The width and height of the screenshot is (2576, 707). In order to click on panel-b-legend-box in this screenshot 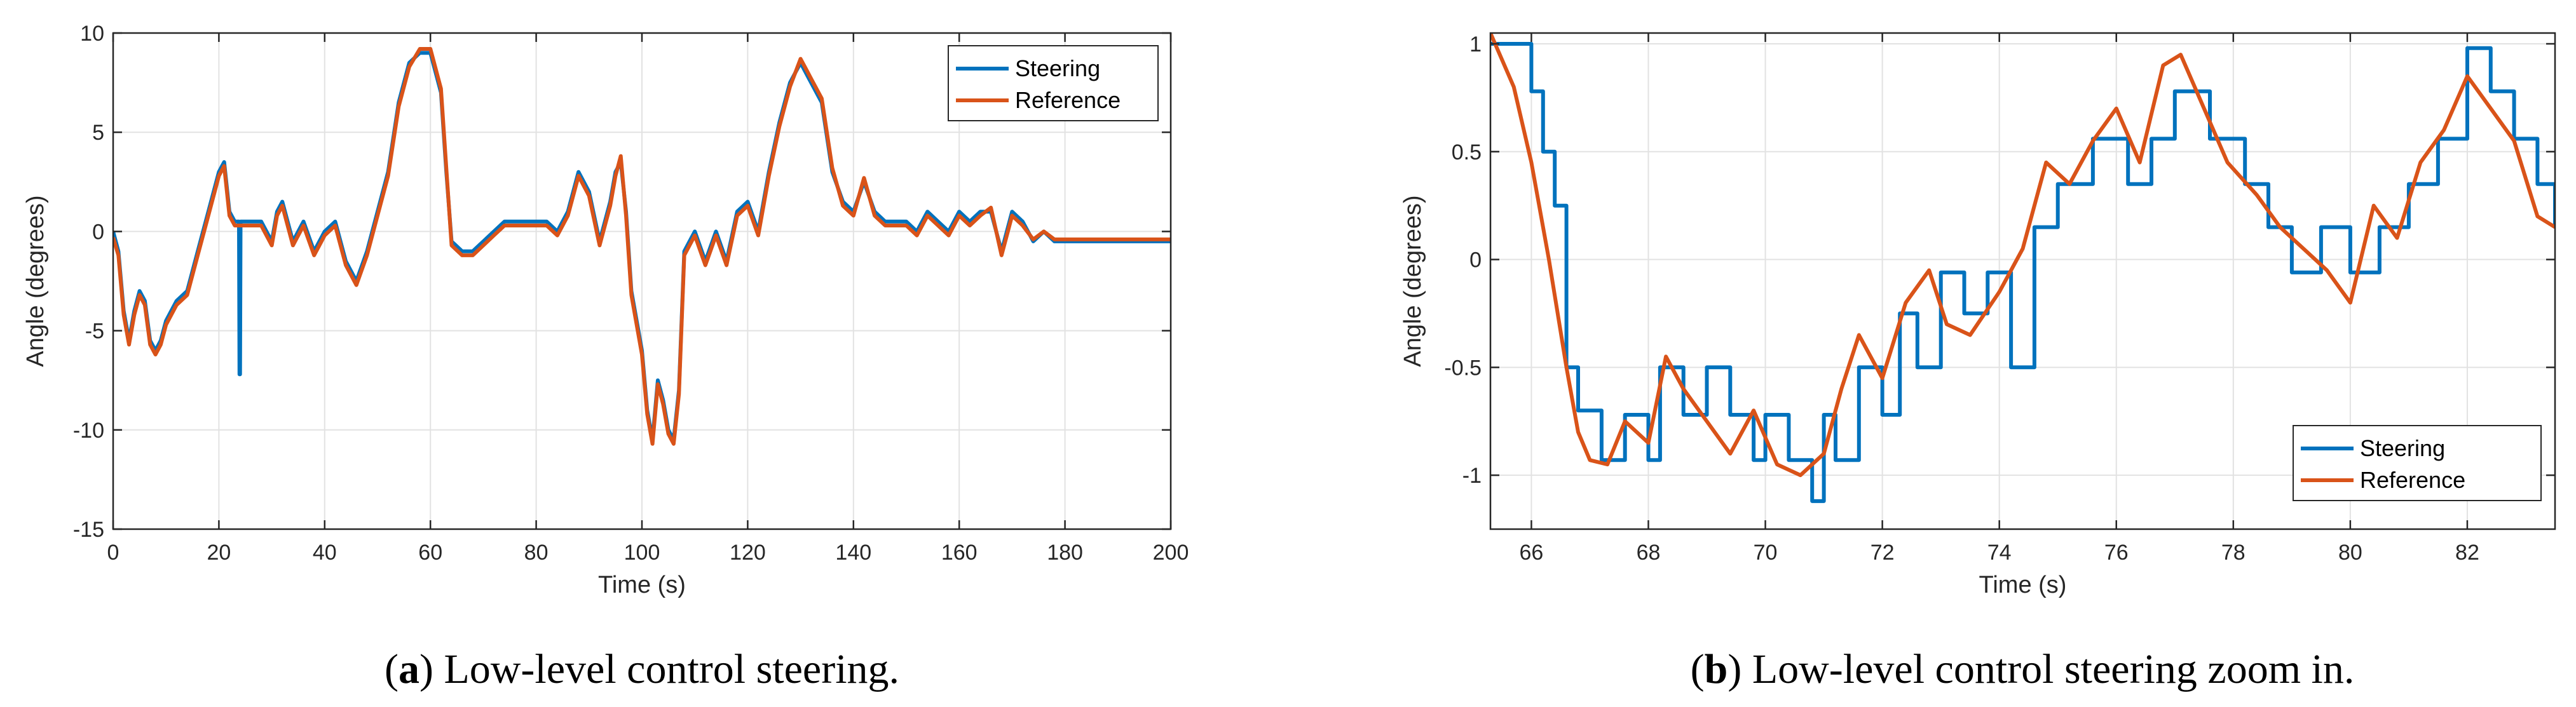, I will do `click(2417, 463)`.